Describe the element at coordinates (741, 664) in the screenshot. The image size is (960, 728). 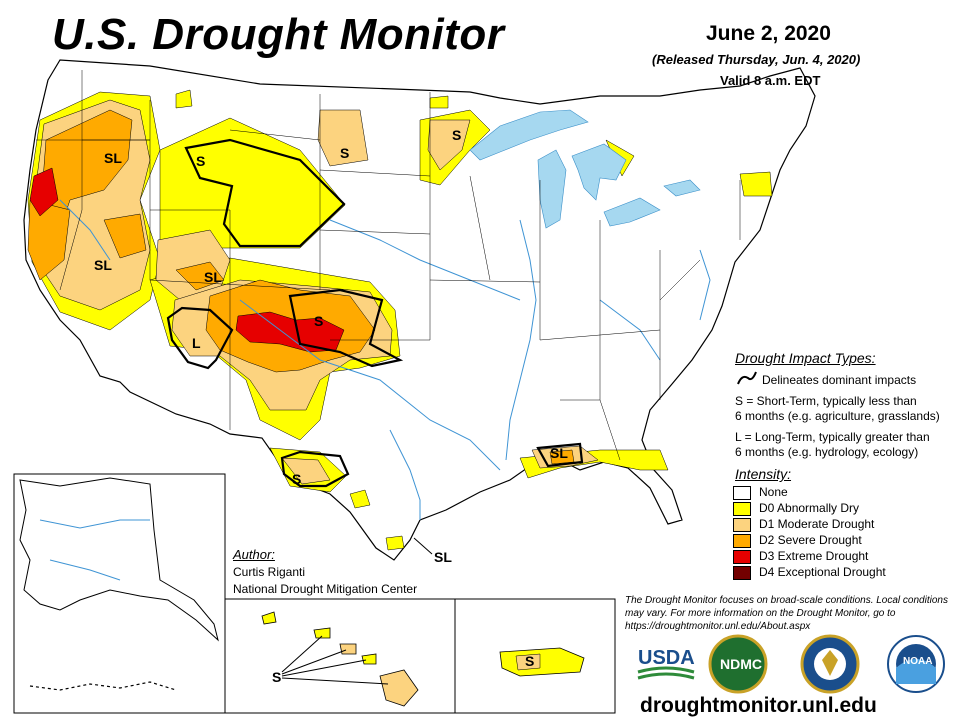
I see `ndmc-logo-text: NDMC` at that location.